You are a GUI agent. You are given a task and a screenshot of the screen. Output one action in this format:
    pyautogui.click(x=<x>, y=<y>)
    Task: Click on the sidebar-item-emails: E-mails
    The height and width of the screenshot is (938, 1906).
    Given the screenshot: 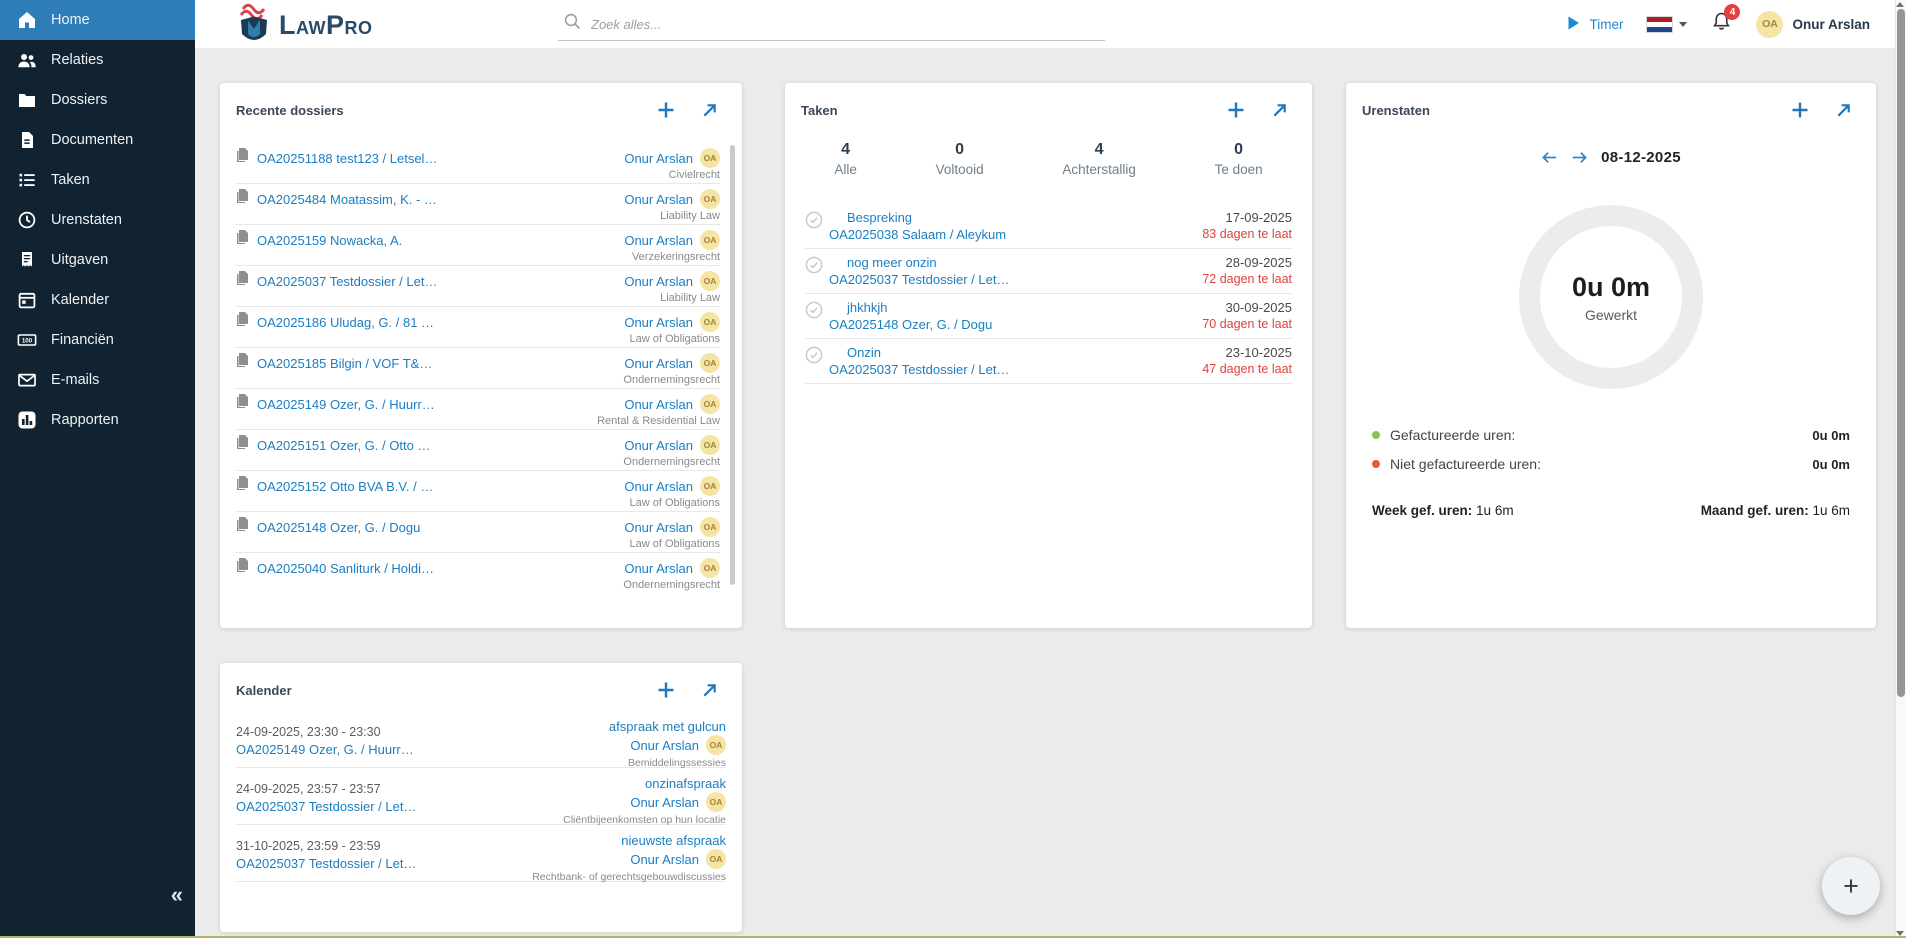 What is the action you would take?
    pyautogui.click(x=97, y=380)
    